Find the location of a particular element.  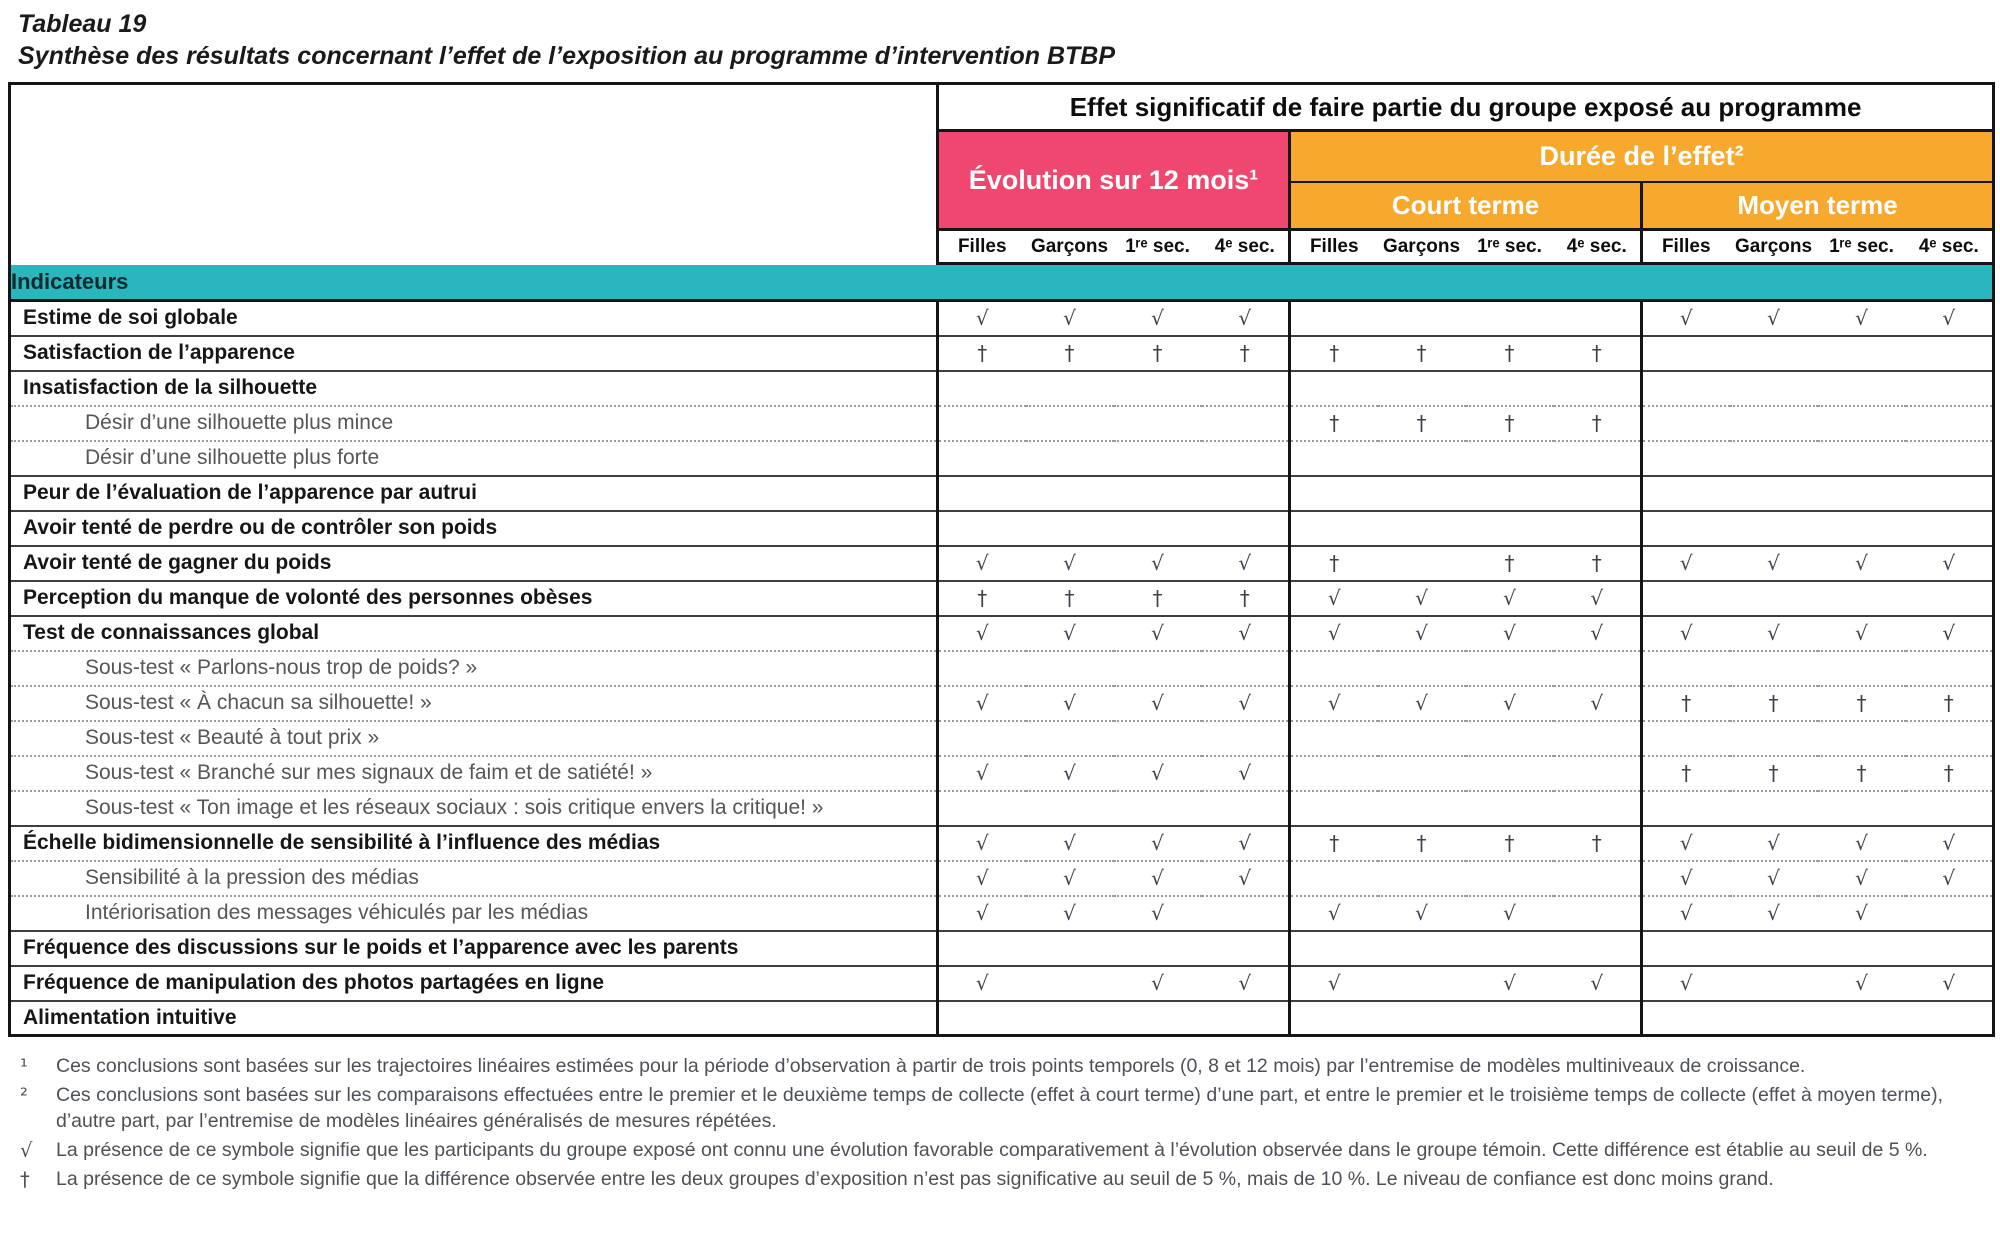

group-header-row: Évolution sur 12 mois¹ Durée de l’effet² is located at coordinates (1002, 180).